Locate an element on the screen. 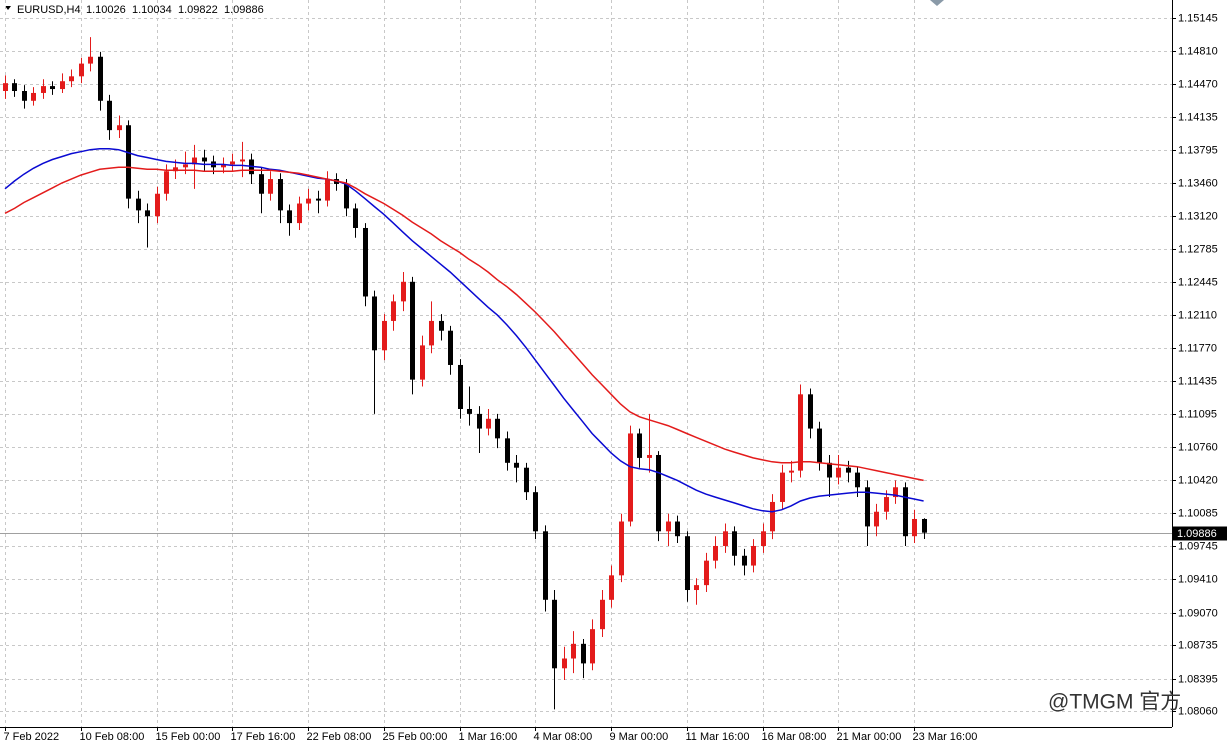 Image resolution: width=1227 pixels, height=746 pixels. y-tick-label: 1.13120 is located at coordinates (1198, 216).